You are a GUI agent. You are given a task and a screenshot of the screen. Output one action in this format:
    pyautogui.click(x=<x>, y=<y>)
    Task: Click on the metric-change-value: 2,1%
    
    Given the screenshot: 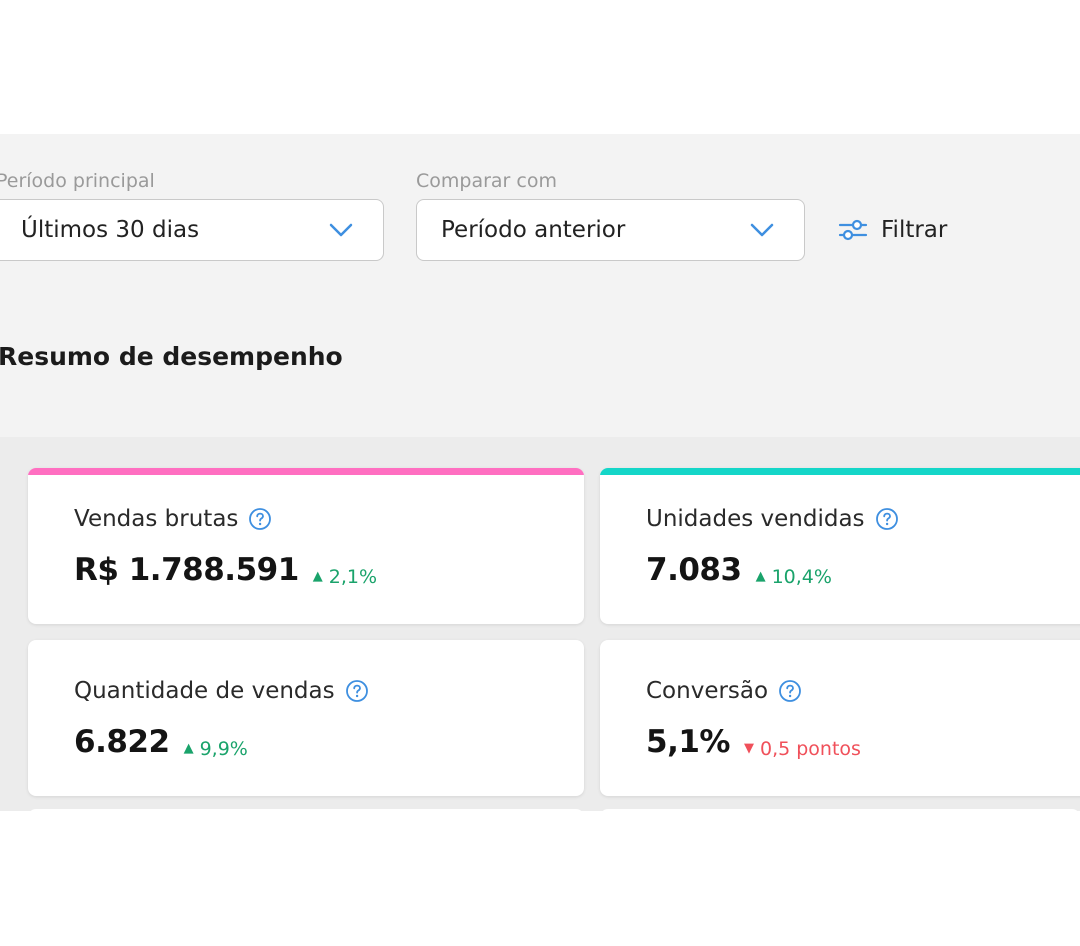 What is the action you would take?
    pyautogui.click(x=353, y=576)
    